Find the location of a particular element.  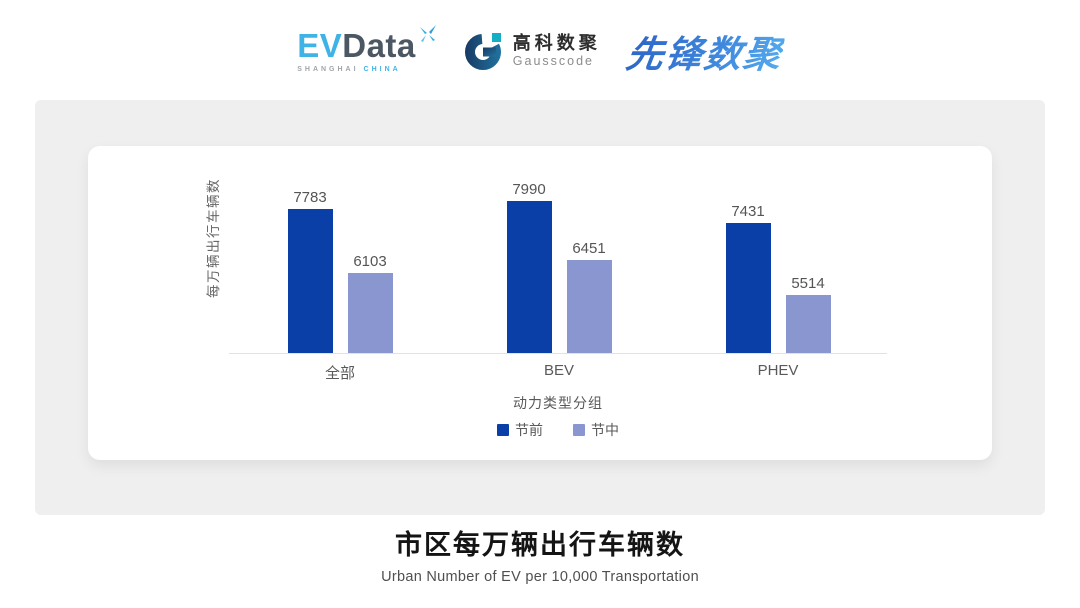

bar-节前-BEV: 7990 is located at coordinates (529, 267).